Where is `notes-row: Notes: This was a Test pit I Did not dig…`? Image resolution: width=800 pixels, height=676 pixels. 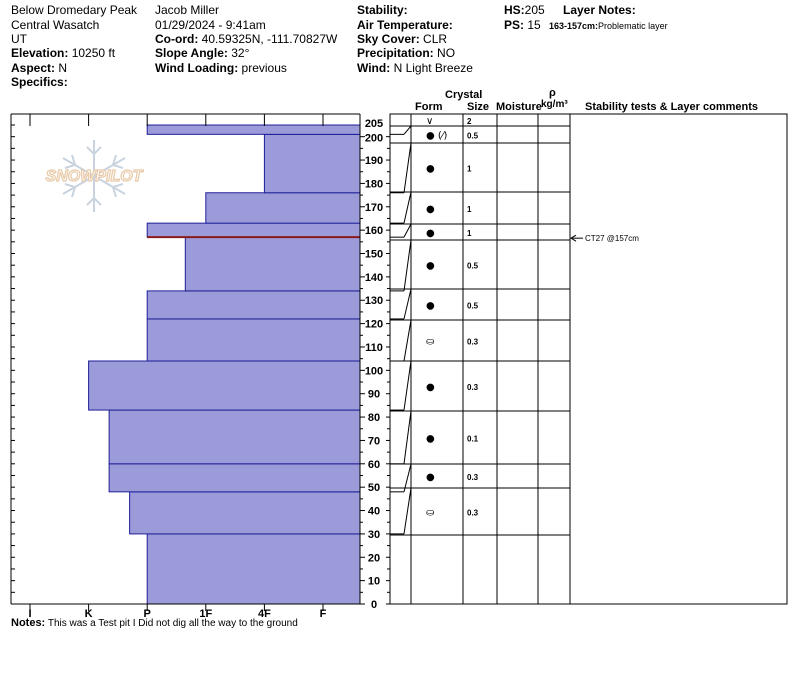
notes-row: Notes: This was a Test pit I Did not dig… is located at coordinates (154, 623).